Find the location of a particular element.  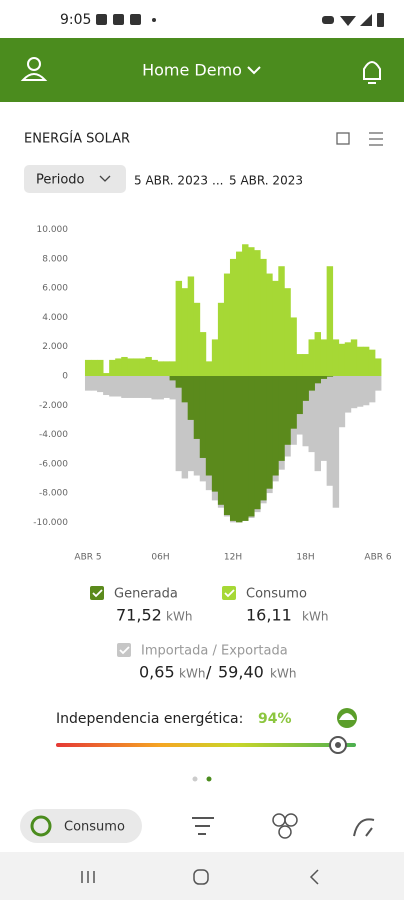

system-home is located at coordinates (201, 877).